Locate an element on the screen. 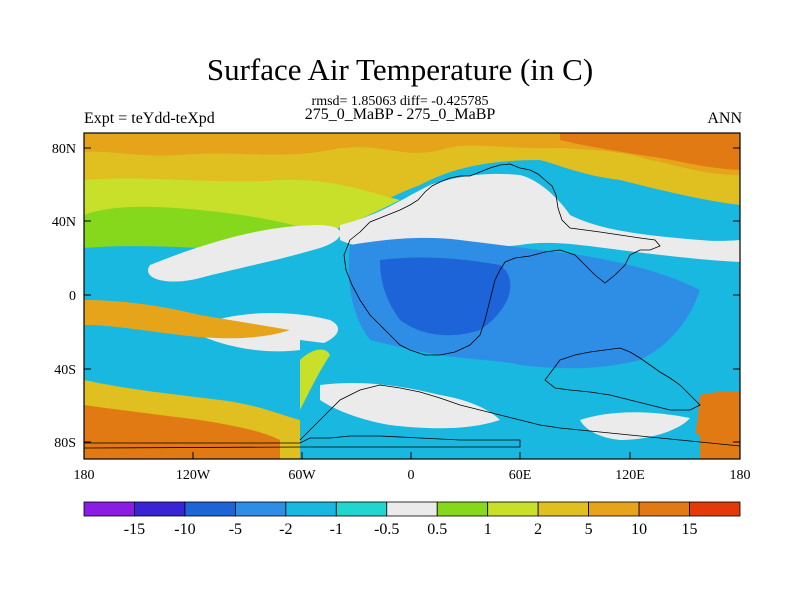 The width and height of the screenshot is (800, 600). field-north-swirl is located at coordinates (244, 253).